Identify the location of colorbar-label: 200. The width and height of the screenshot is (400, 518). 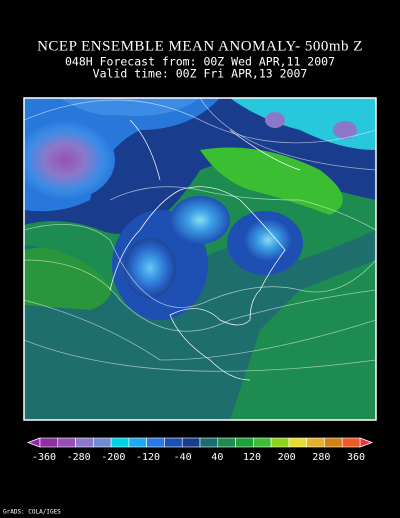
(287, 457).